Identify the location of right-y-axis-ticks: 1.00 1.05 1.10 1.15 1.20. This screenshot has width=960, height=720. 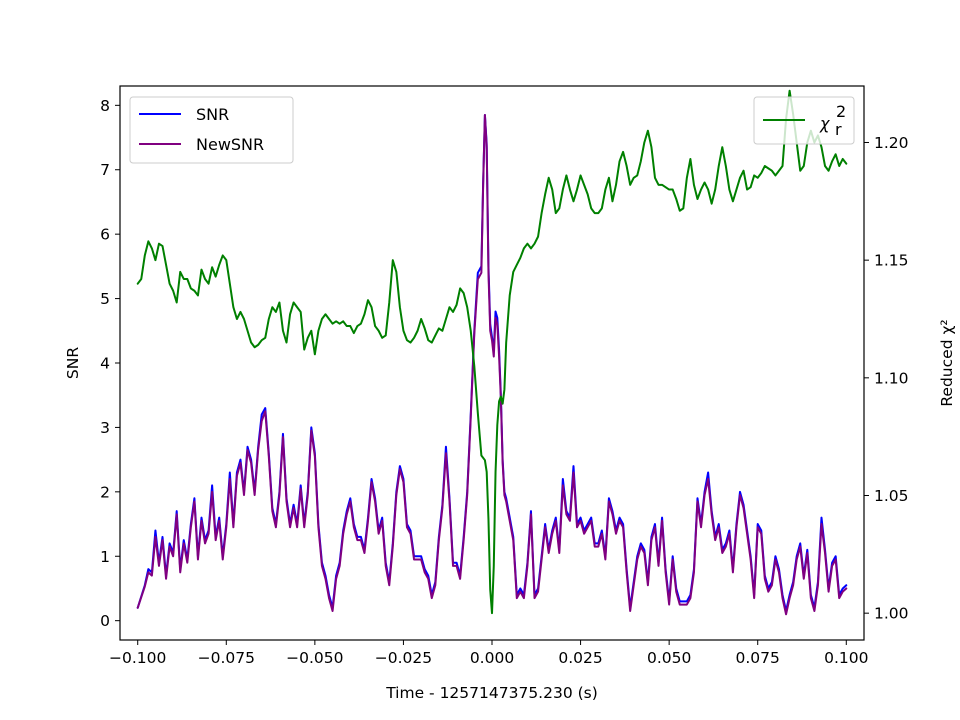
(886, 378).